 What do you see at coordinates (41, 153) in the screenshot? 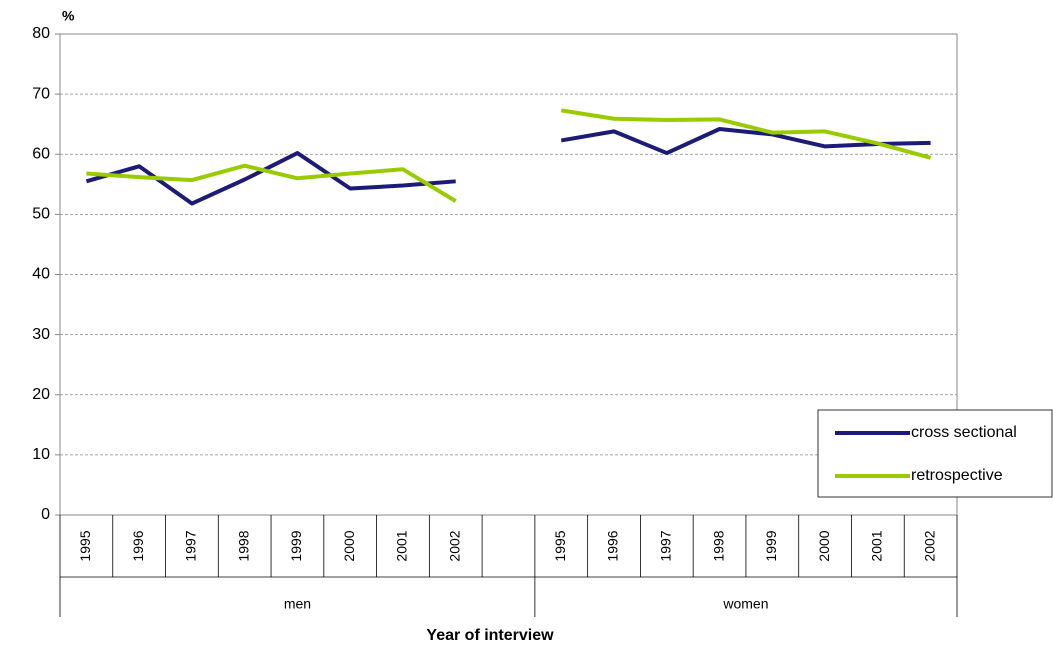
I see `y-tick-label: 60` at bounding box center [41, 153].